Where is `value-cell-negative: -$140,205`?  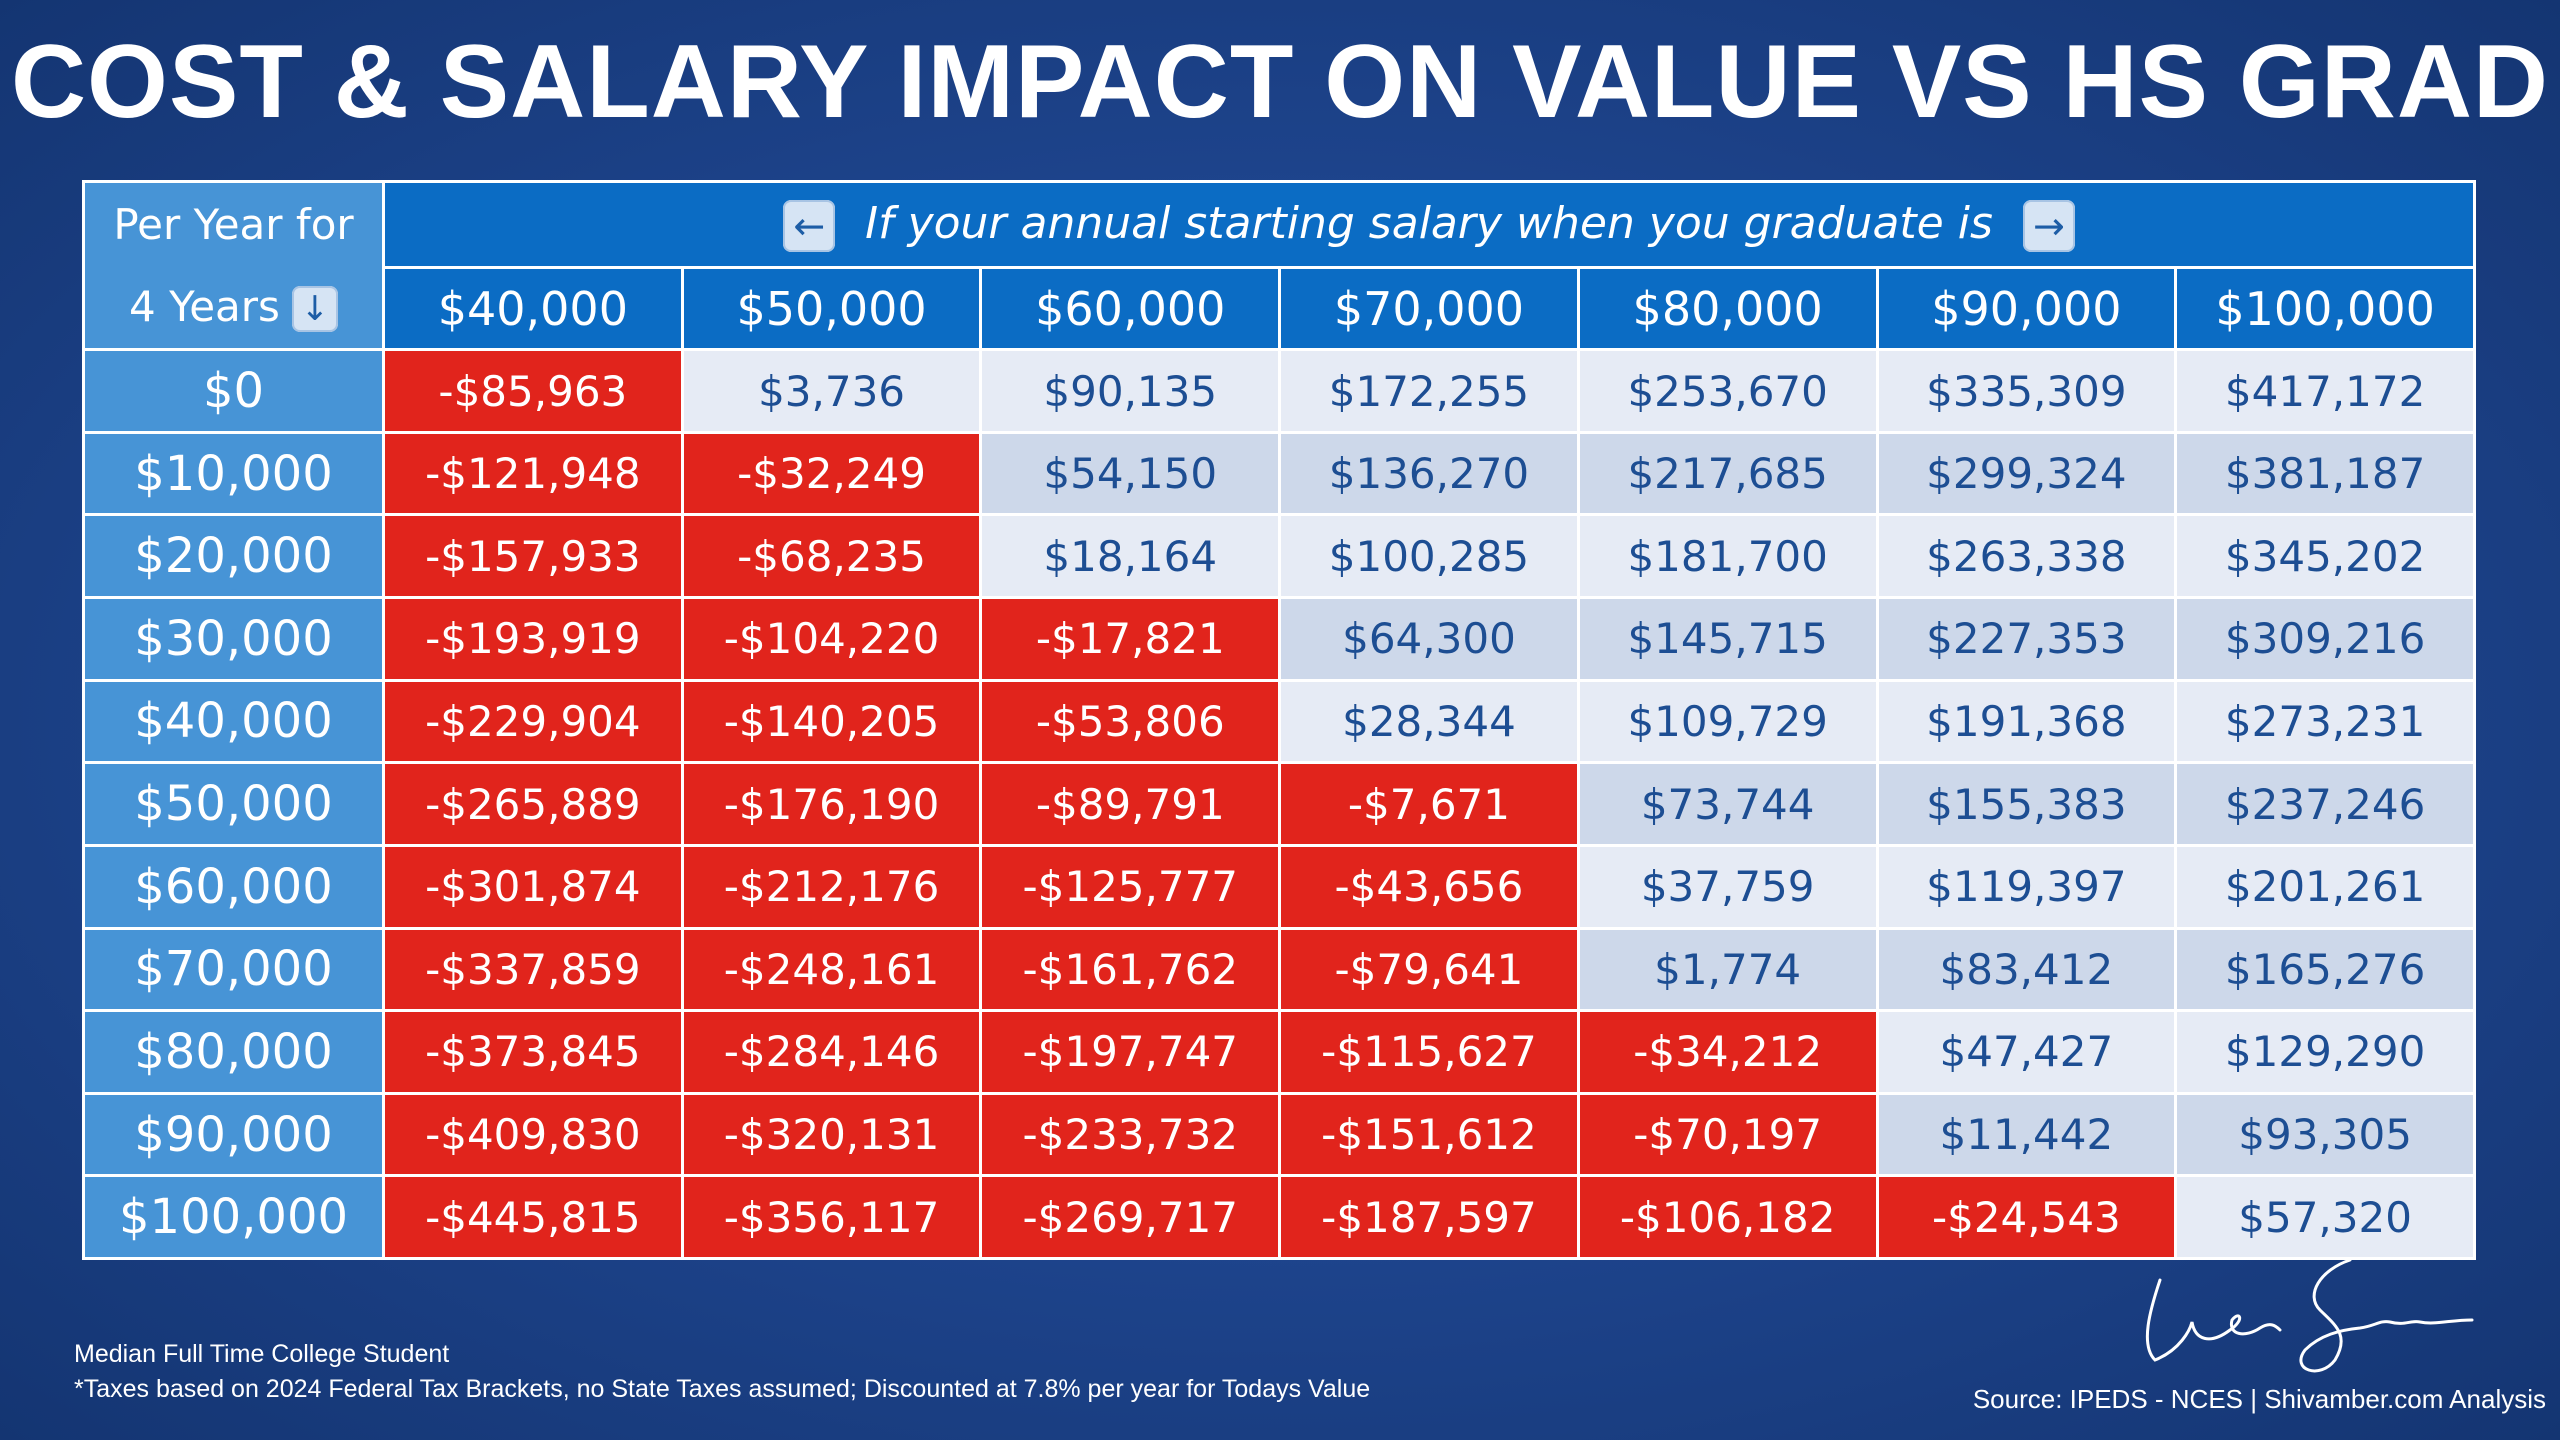 value-cell-negative: -$140,205 is located at coordinates (831, 721).